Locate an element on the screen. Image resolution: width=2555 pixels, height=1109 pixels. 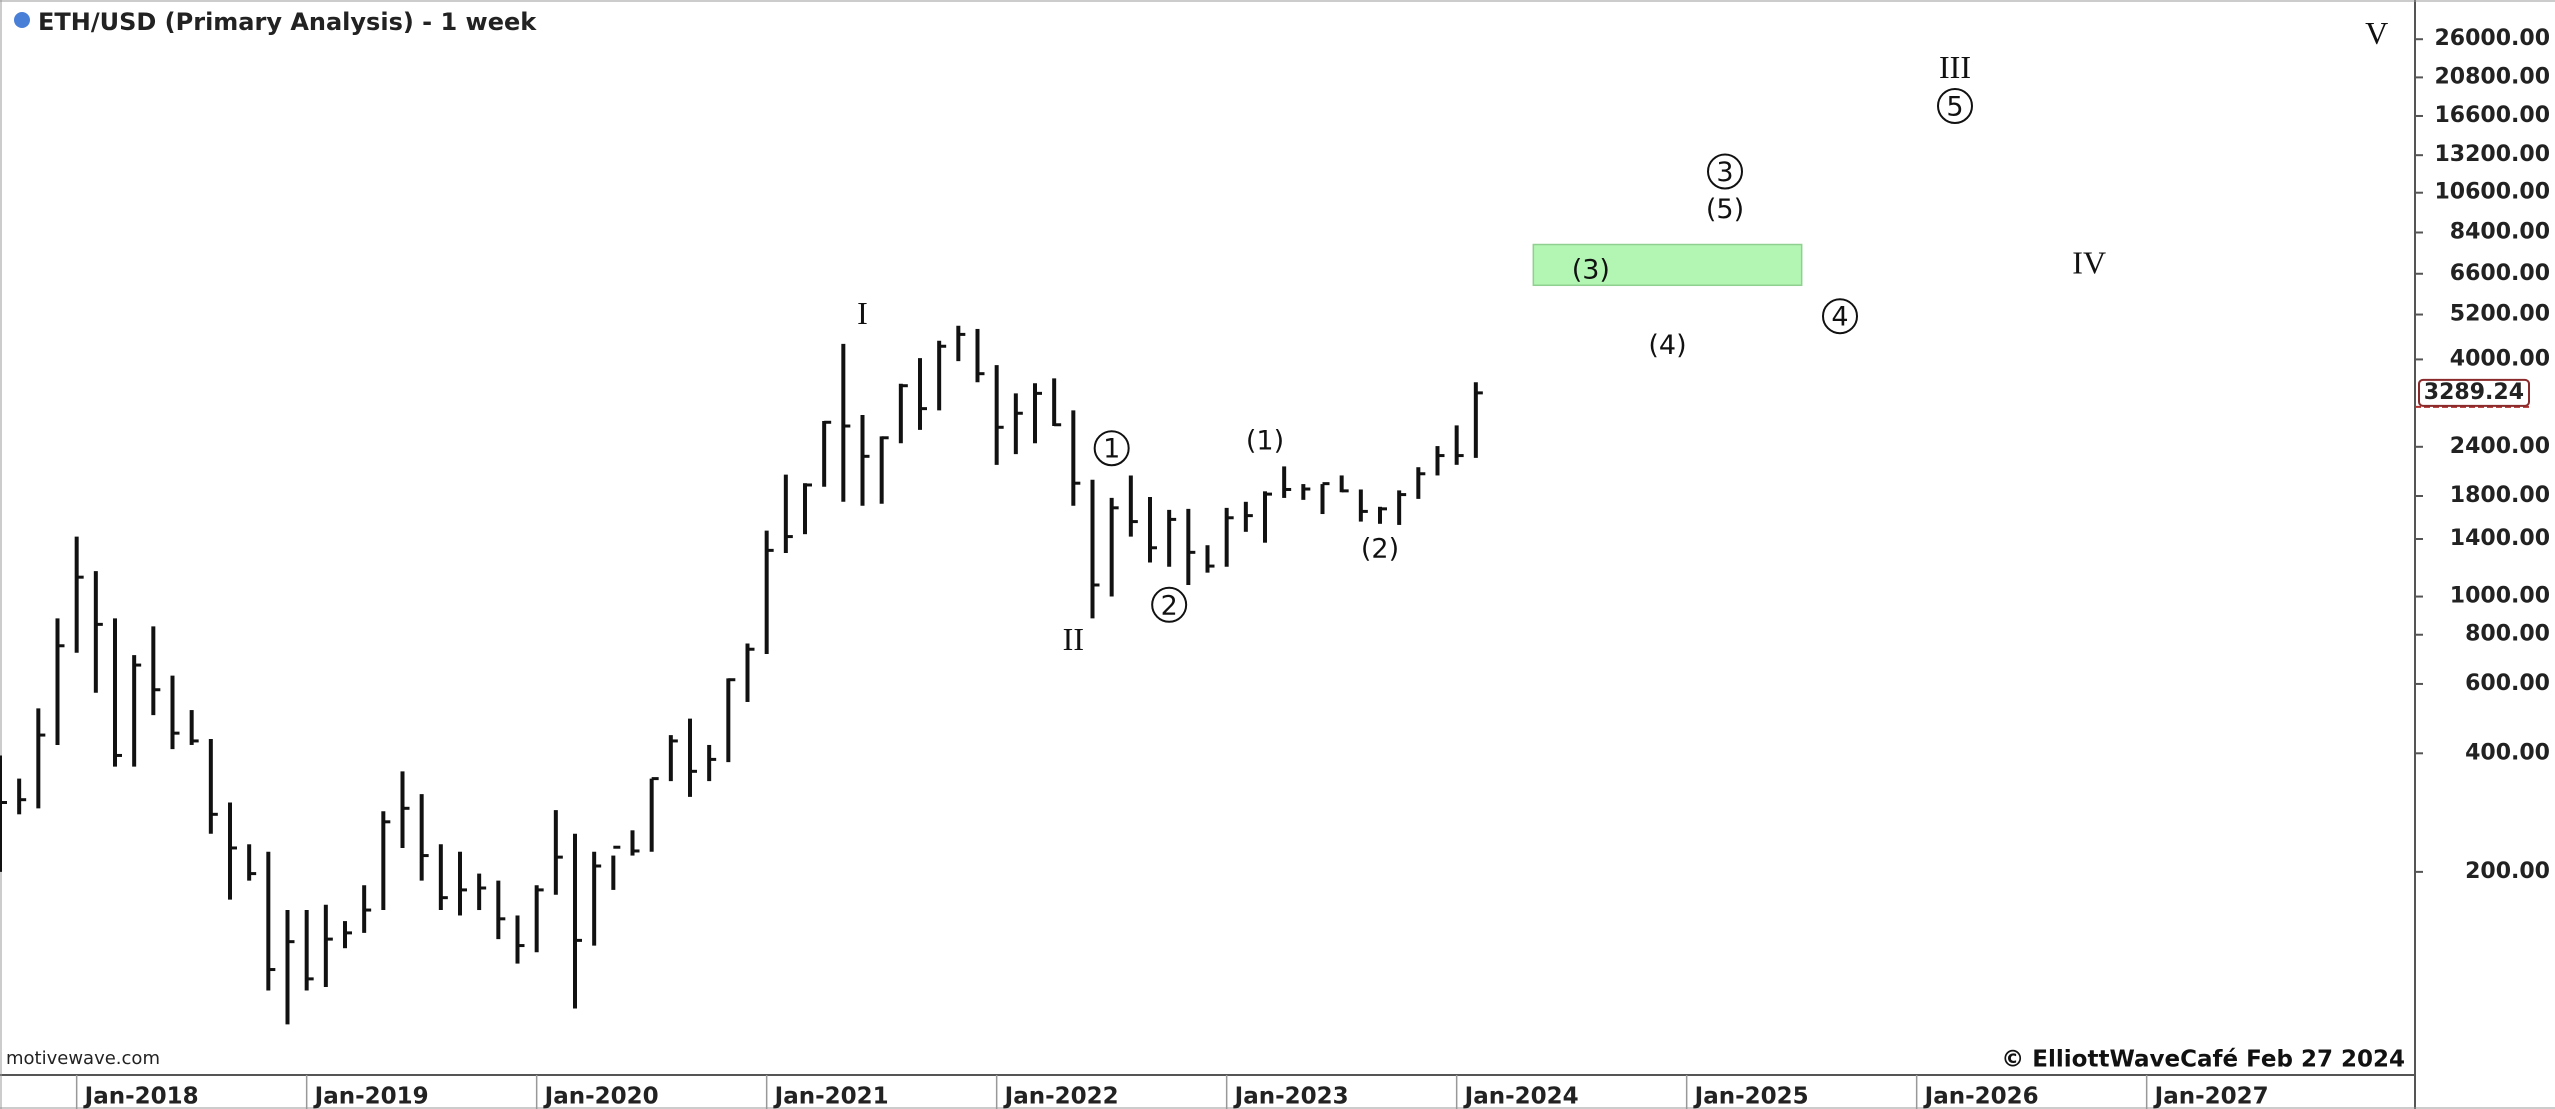
copyright: © ElliottWaveCafé Feb 27 2024 is located at coordinates (2203, 1060).